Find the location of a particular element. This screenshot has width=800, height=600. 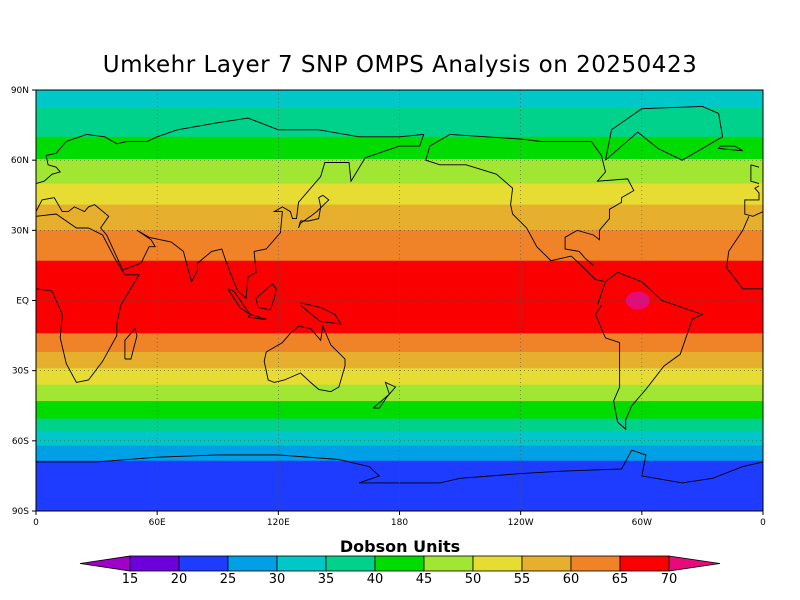

colorbar-tick-label: 20 is located at coordinates (179, 579).